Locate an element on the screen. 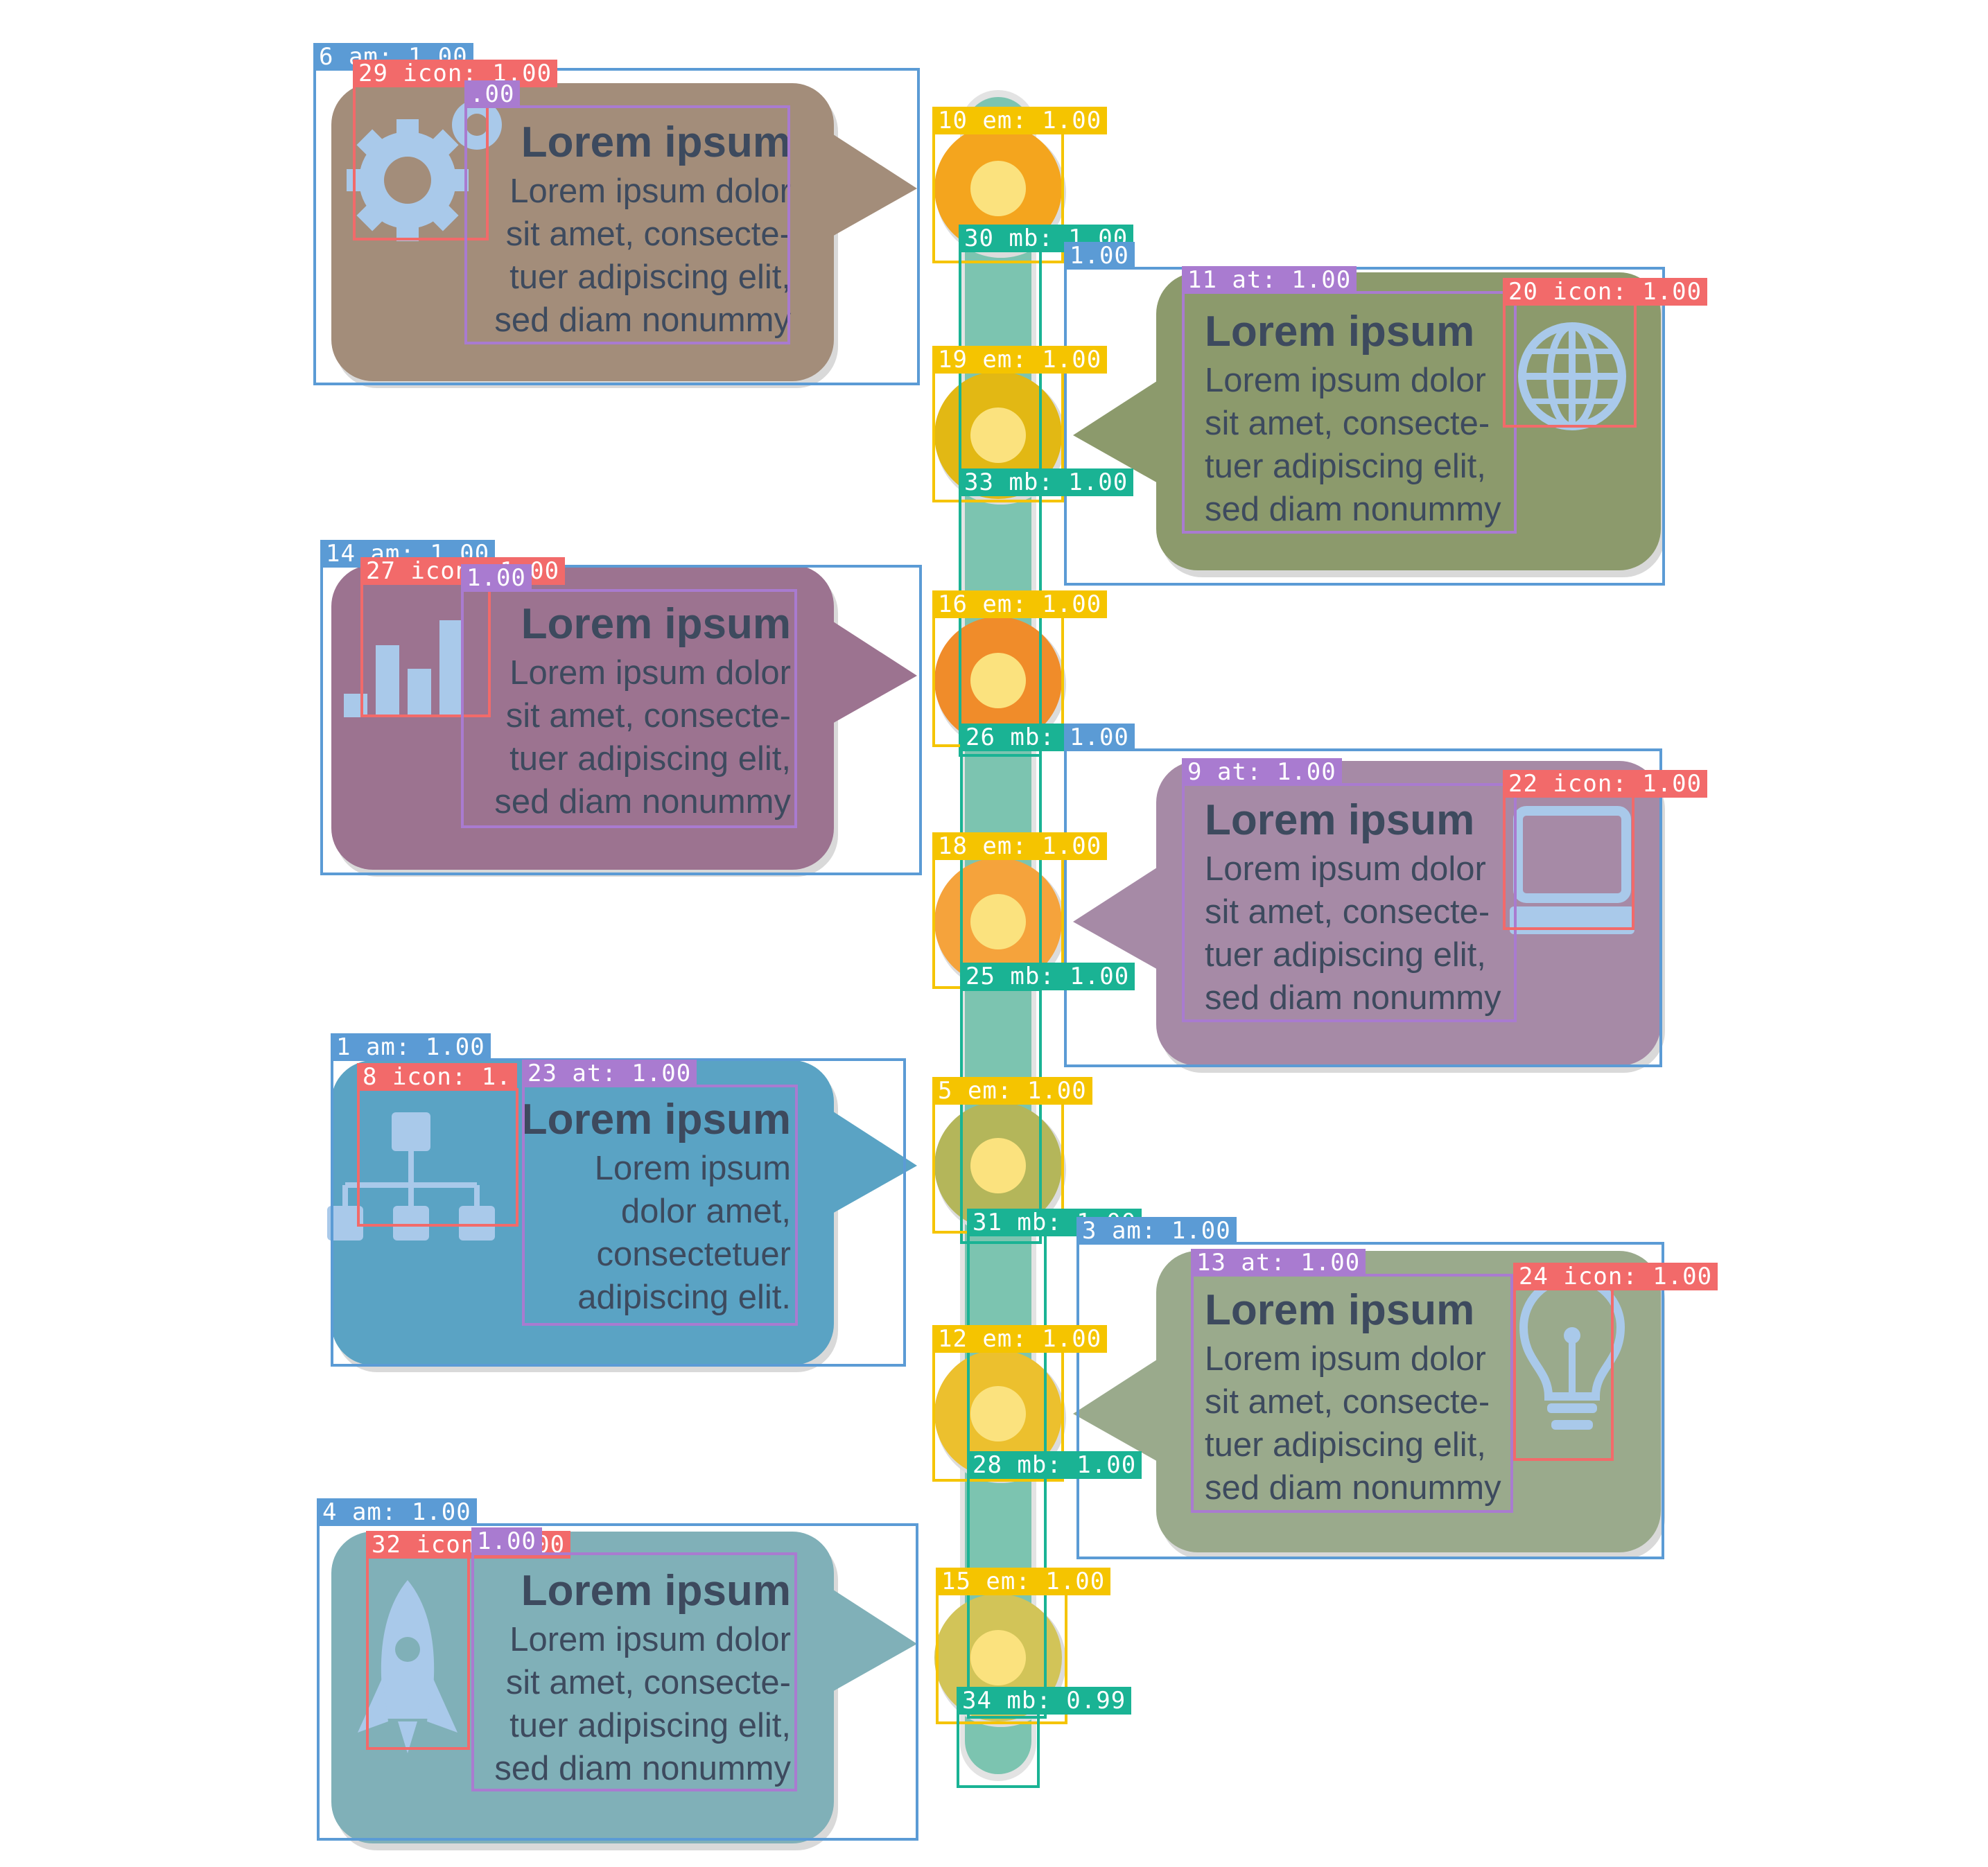 The image size is (1988, 1867). annotation-box: 19 em: 1.00 is located at coordinates (1020, 424).